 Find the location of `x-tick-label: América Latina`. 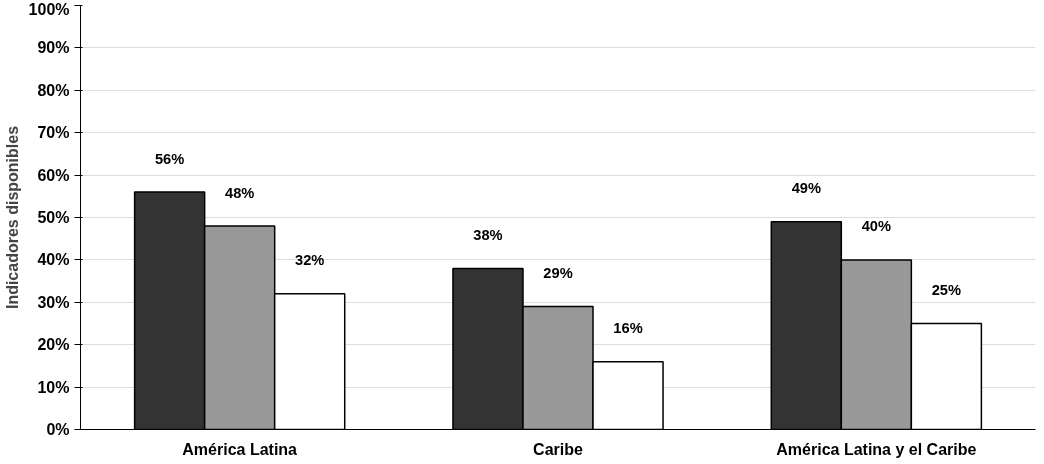

x-tick-label: América Latina is located at coordinates (240, 449).